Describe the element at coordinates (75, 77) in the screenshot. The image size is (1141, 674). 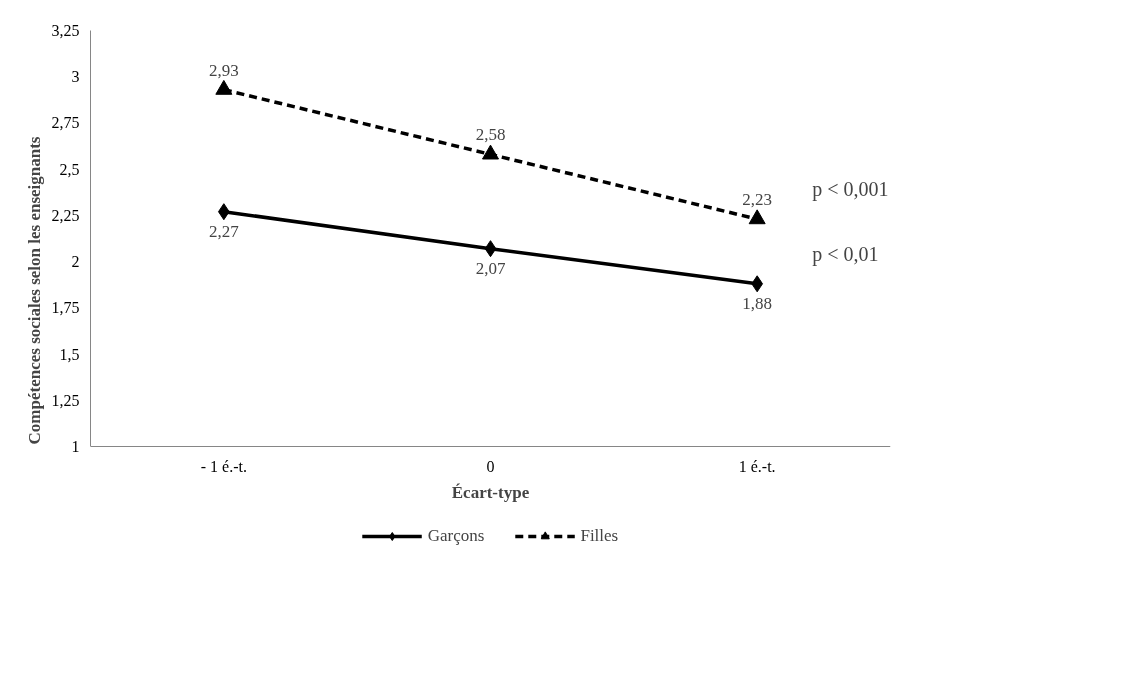
I see `y-tick-label: 3` at that location.